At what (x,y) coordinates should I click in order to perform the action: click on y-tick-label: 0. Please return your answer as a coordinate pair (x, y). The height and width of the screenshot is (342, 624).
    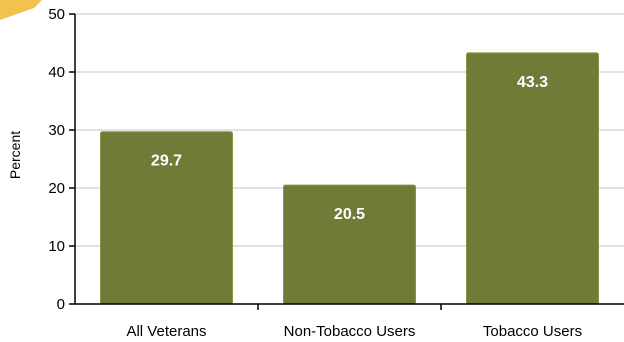
    Looking at the image, I should click on (61, 304).